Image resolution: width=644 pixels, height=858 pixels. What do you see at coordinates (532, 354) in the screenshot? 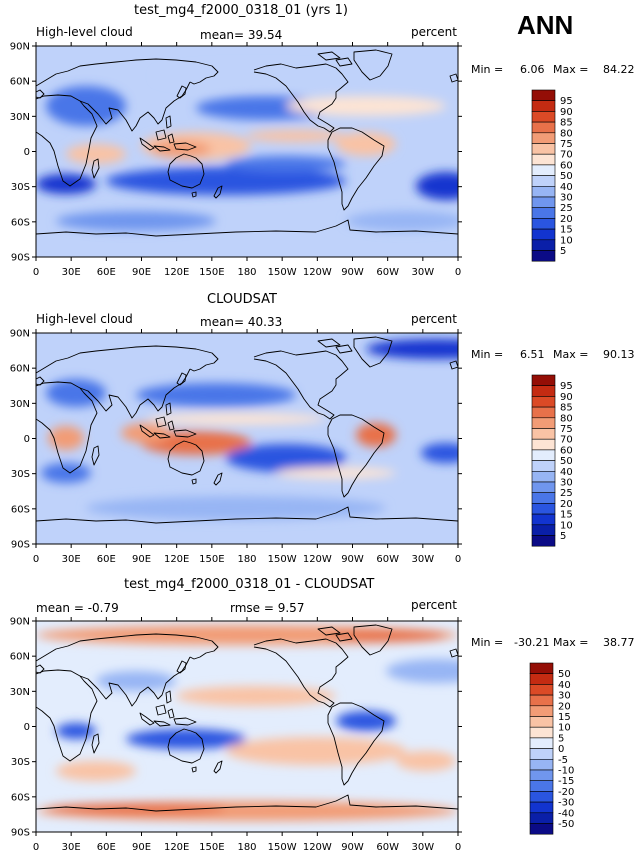
I see `panel-2-min-value: 6.51` at bounding box center [532, 354].